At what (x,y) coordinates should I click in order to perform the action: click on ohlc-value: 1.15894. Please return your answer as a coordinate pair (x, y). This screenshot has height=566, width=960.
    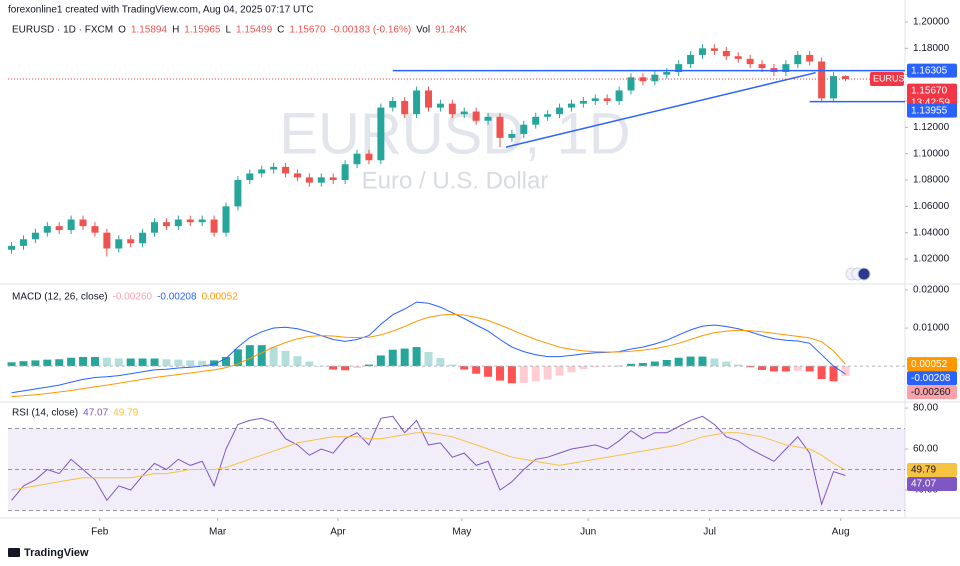
    Looking at the image, I should click on (149, 30).